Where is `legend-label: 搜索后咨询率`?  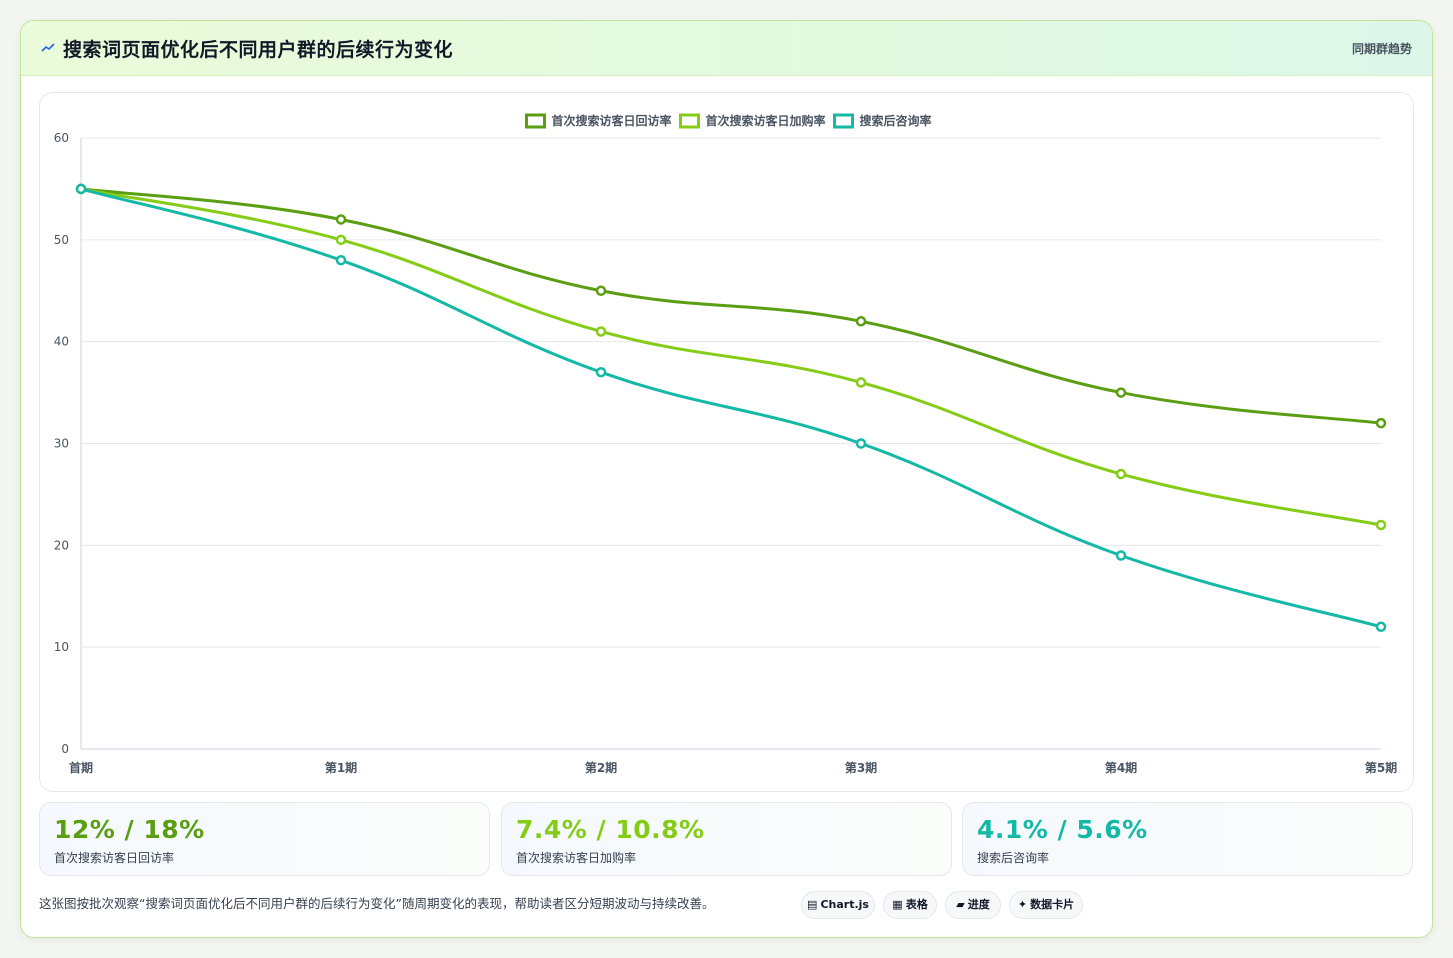 legend-label: 搜索后咨询率 is located at coordinates (896, 120).